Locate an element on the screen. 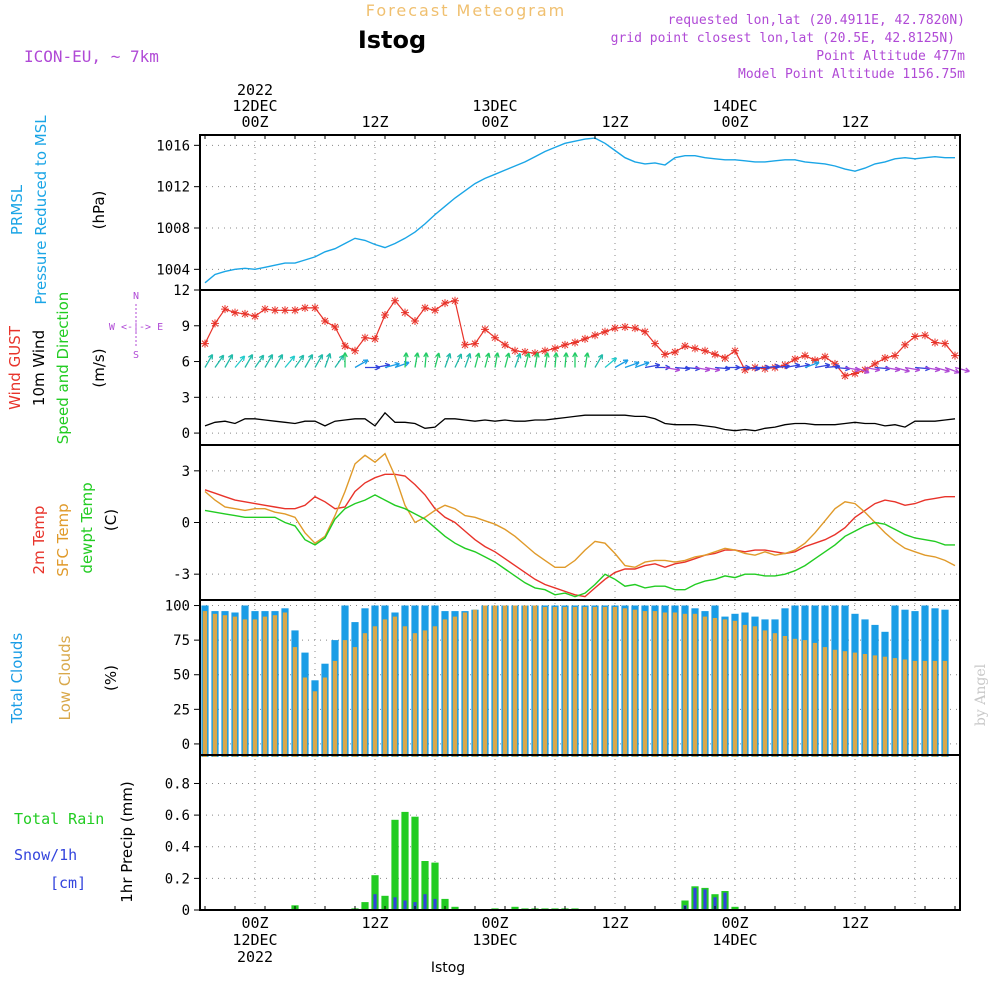  y-tick-label: 9 is located at coordinates (186, 327).